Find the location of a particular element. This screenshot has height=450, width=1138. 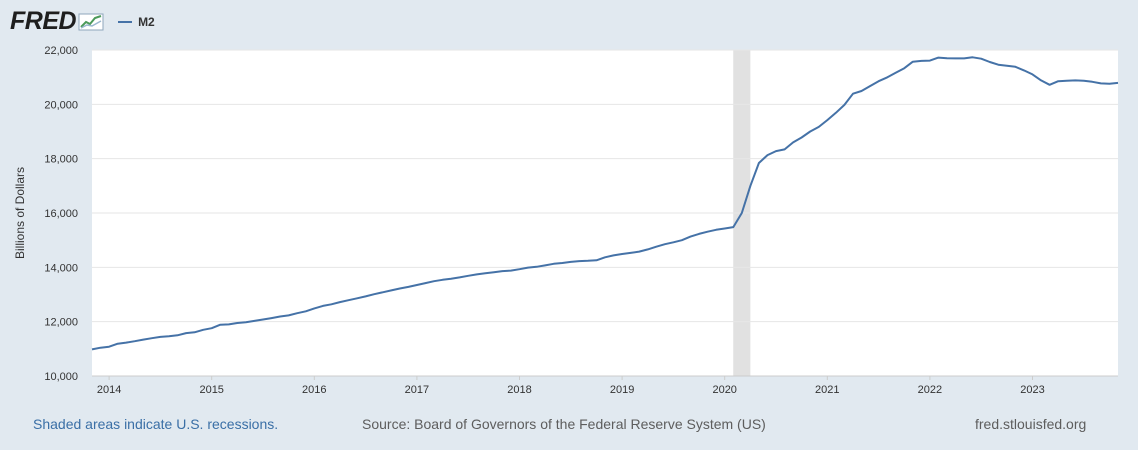

y-tick-label: 20,000 is located at coordinates (61, 105).